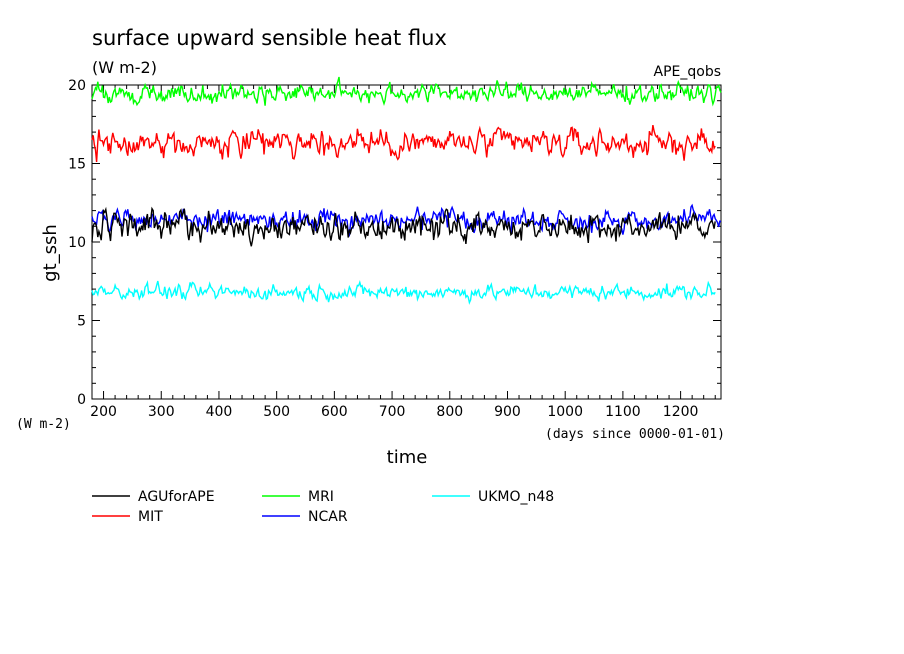  I want to click on x-tick-label: 200, so click(103, 412).